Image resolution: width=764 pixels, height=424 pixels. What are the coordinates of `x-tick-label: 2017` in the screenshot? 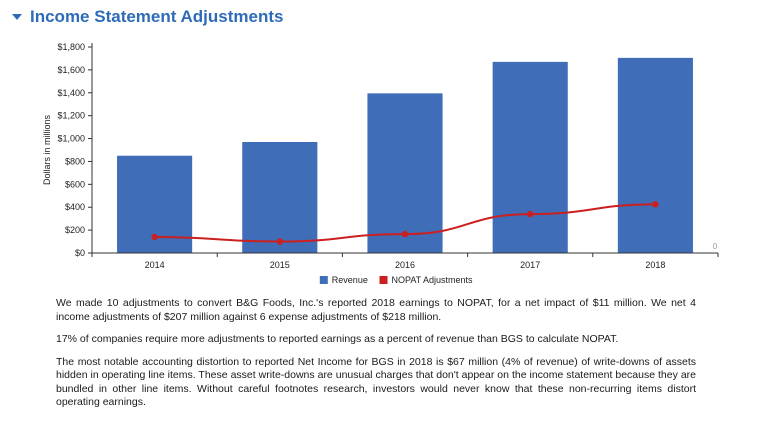 It's located at (530, 265).